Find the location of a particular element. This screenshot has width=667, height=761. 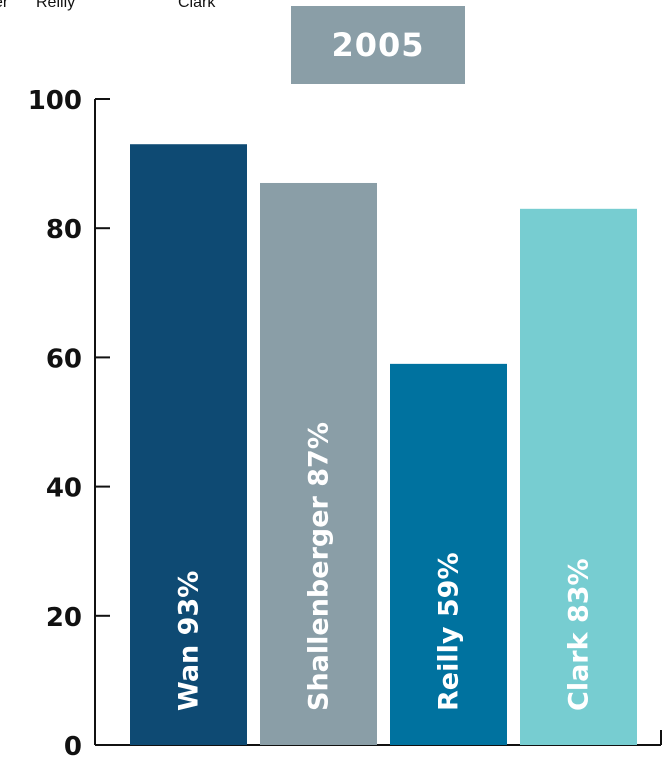

y-tick-label: 80 is located at coordinates (64, 230).